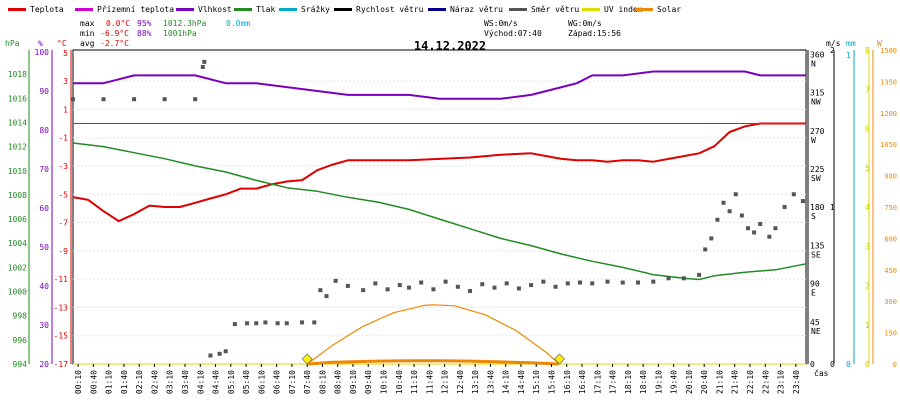 This screenshot has width=900, height=400. Describe the element at coordinates (17, 267) in the screenshot. I see `tick-pressure: 1002` at that location.